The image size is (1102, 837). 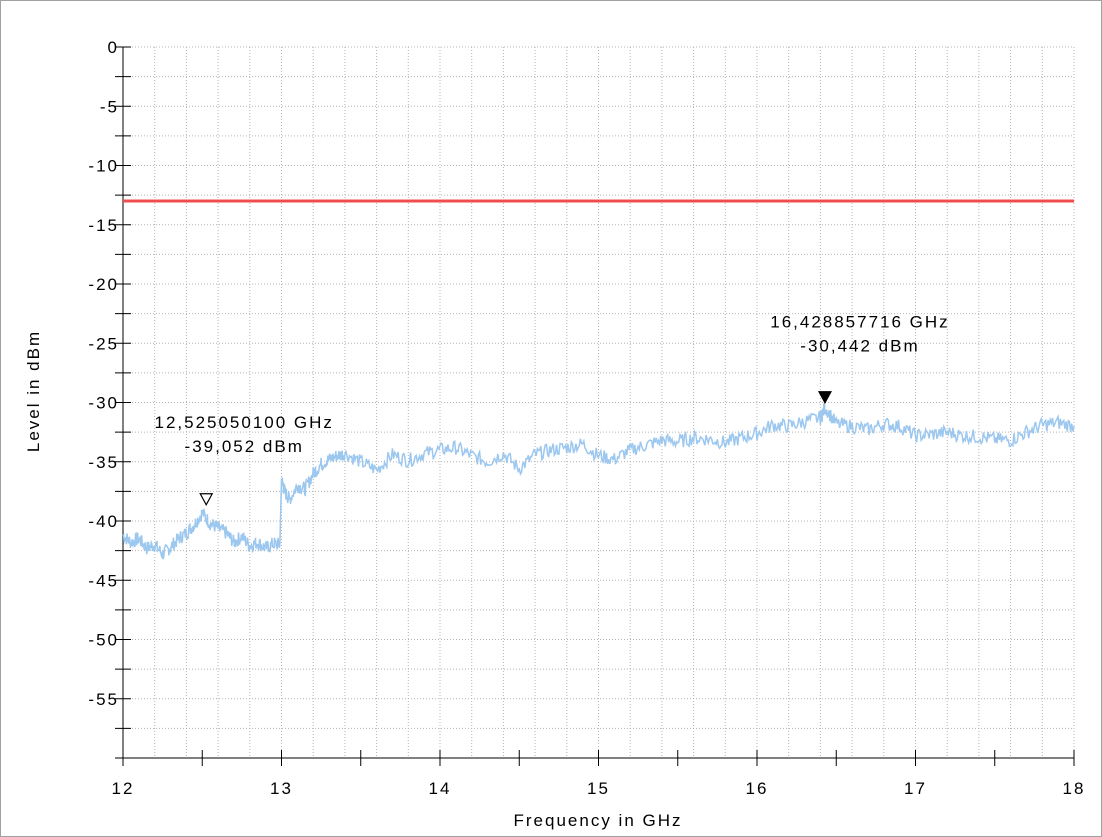 What do you see at coordinates (103, 284) in the screenshot?
I see `y-tick-label: -20` at bounding box center [103, 284].